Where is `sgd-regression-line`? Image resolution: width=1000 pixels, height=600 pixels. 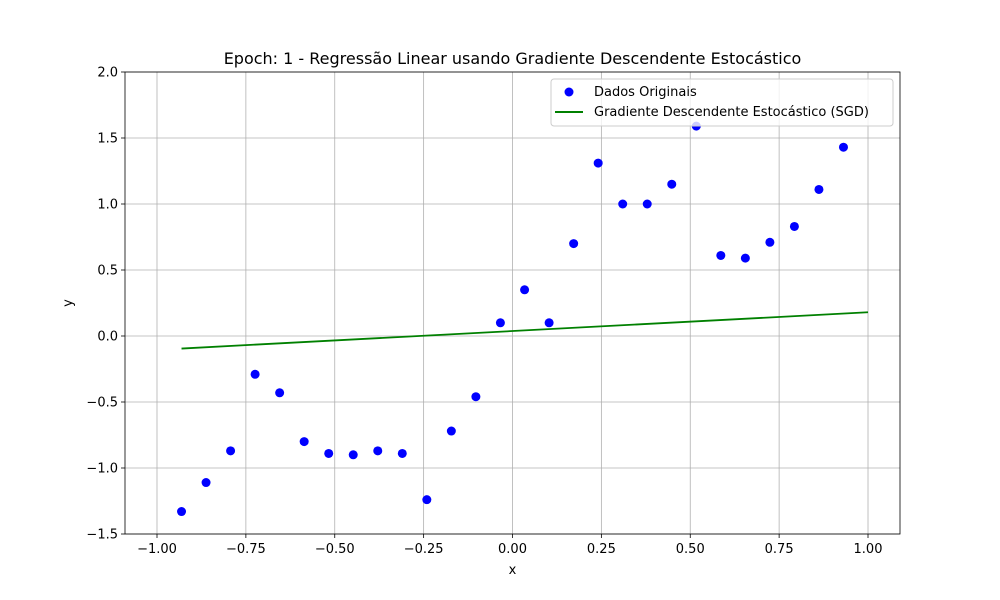 sgd-regression-line is located at coordinates (525, 330).